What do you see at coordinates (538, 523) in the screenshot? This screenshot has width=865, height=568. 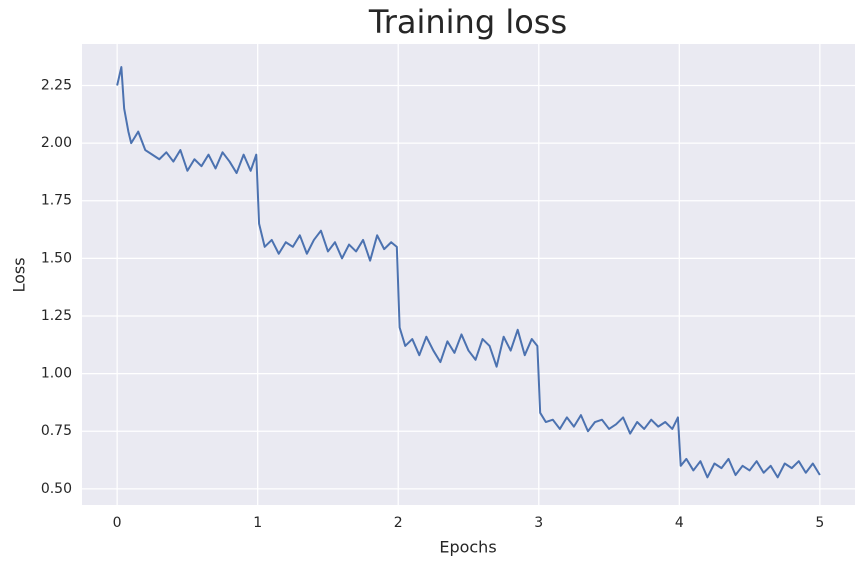 I see `x-tick-label: 3` at bounding box center [538, 523].